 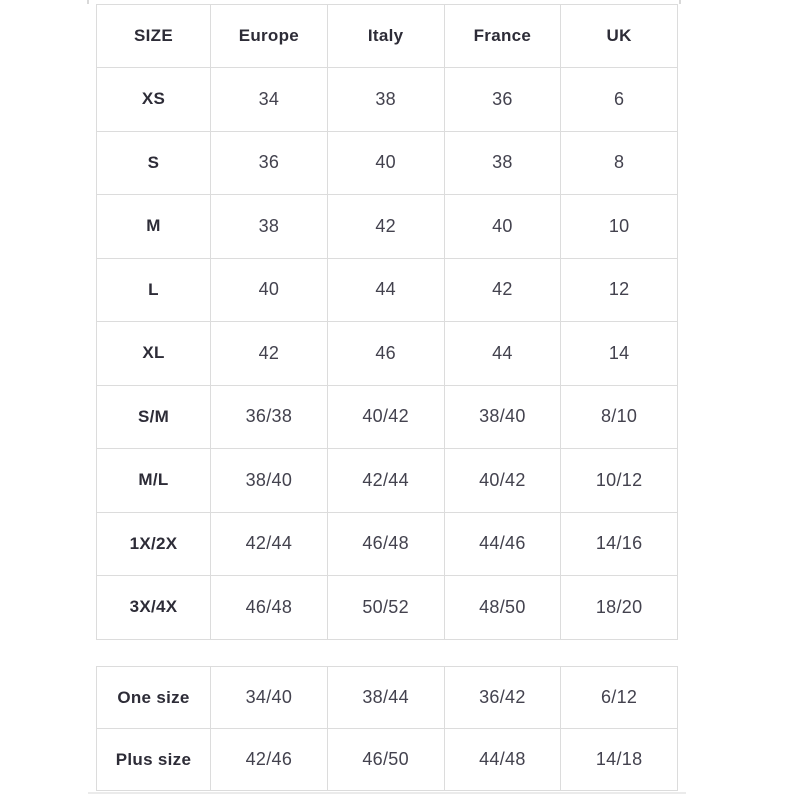 What do you see at coordinates (269, 416) in the screenshot?
I see `size-value-cell: 36/38` at bounding box center [269, 416].